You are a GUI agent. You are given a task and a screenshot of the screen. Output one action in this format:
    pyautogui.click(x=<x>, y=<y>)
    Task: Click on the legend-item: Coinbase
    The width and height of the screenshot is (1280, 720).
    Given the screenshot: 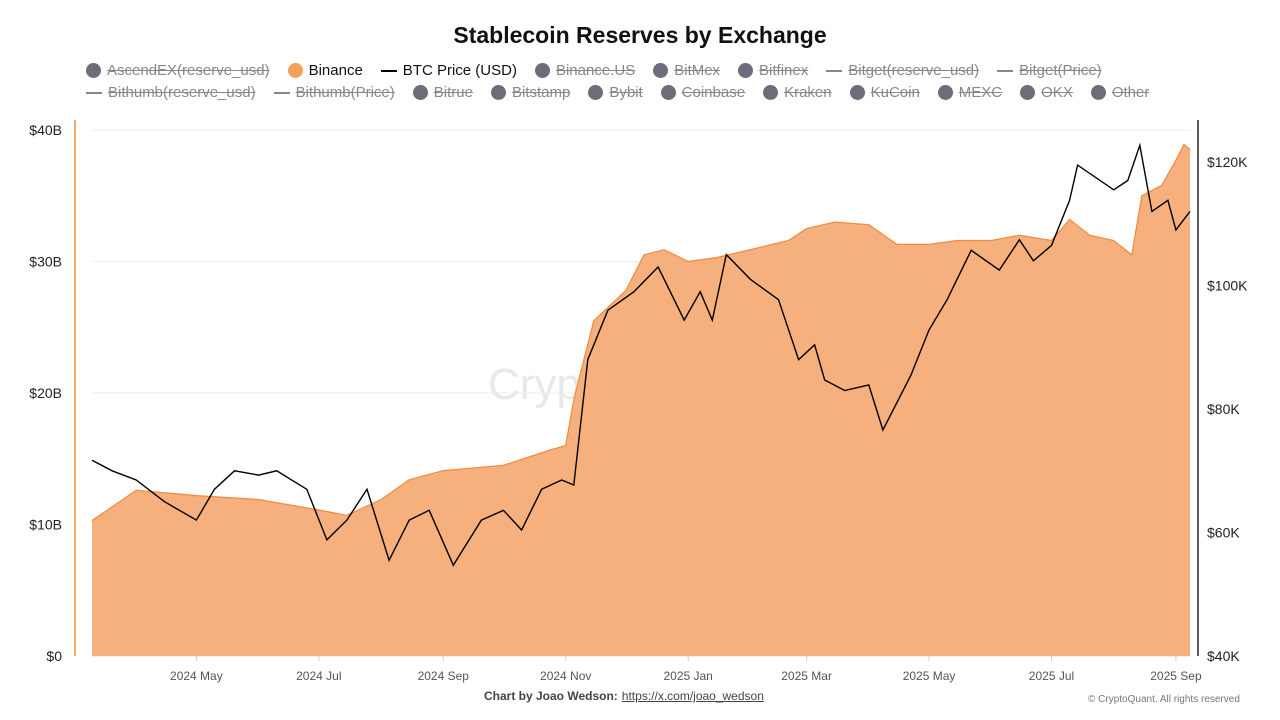 What is the action you would take?
    pyautogui.click(x=703, y=92)
    